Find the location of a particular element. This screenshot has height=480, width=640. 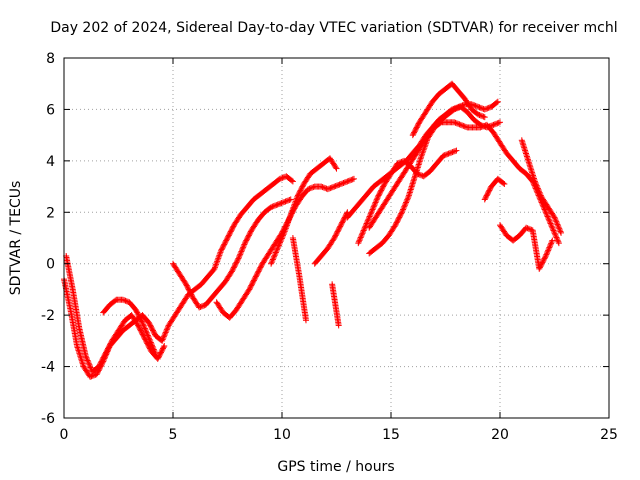

x-tick-label: 5 is located at coordinates (173, 435).